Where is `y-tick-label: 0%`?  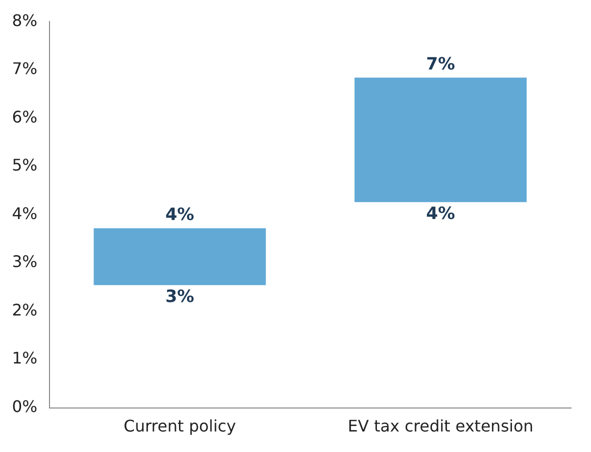 y-tick-label: 0% is located at coordinates (25, 406).